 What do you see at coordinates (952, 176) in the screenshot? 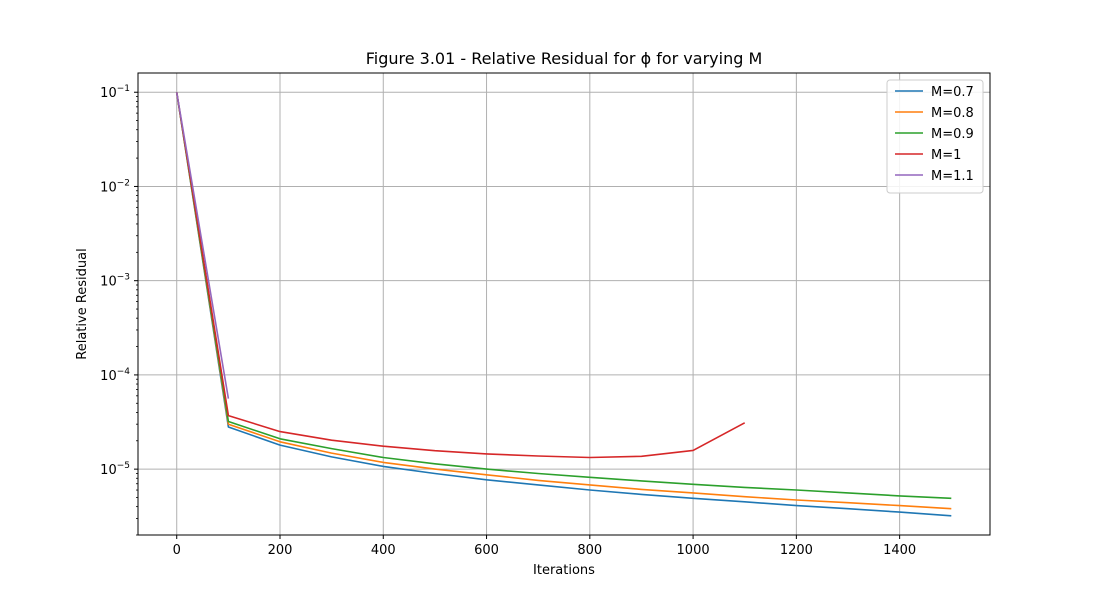
I see `legend-label: M=1.1` at bounding box center [952, 176].